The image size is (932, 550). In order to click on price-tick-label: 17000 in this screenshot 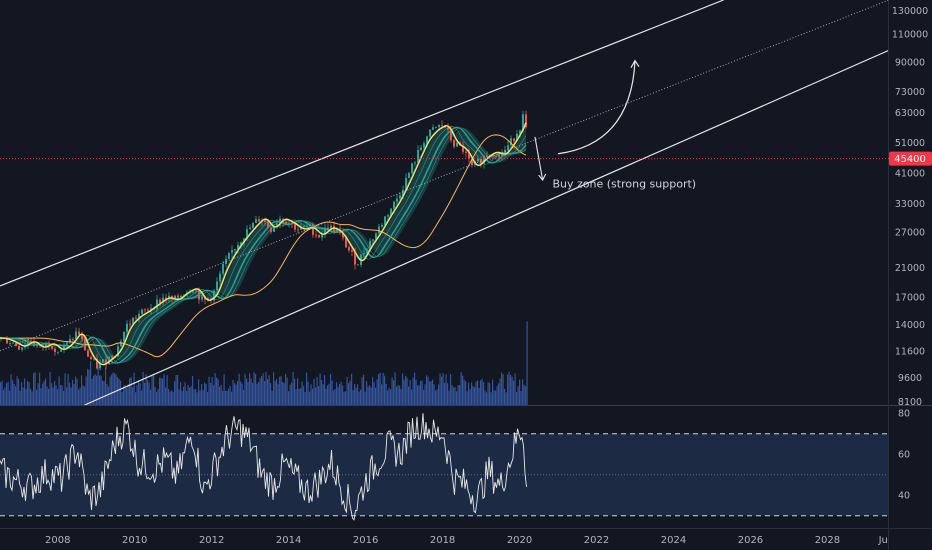, I will do `click(910, 298)`.